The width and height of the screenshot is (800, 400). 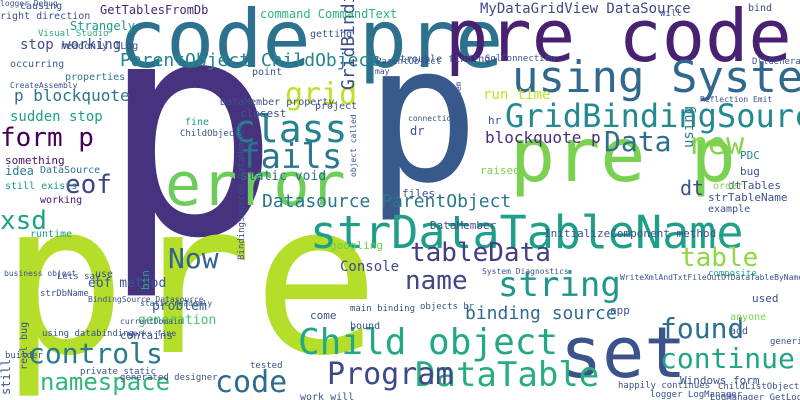 I want to click on cloud-word: Data, so click(x=637, y=142).